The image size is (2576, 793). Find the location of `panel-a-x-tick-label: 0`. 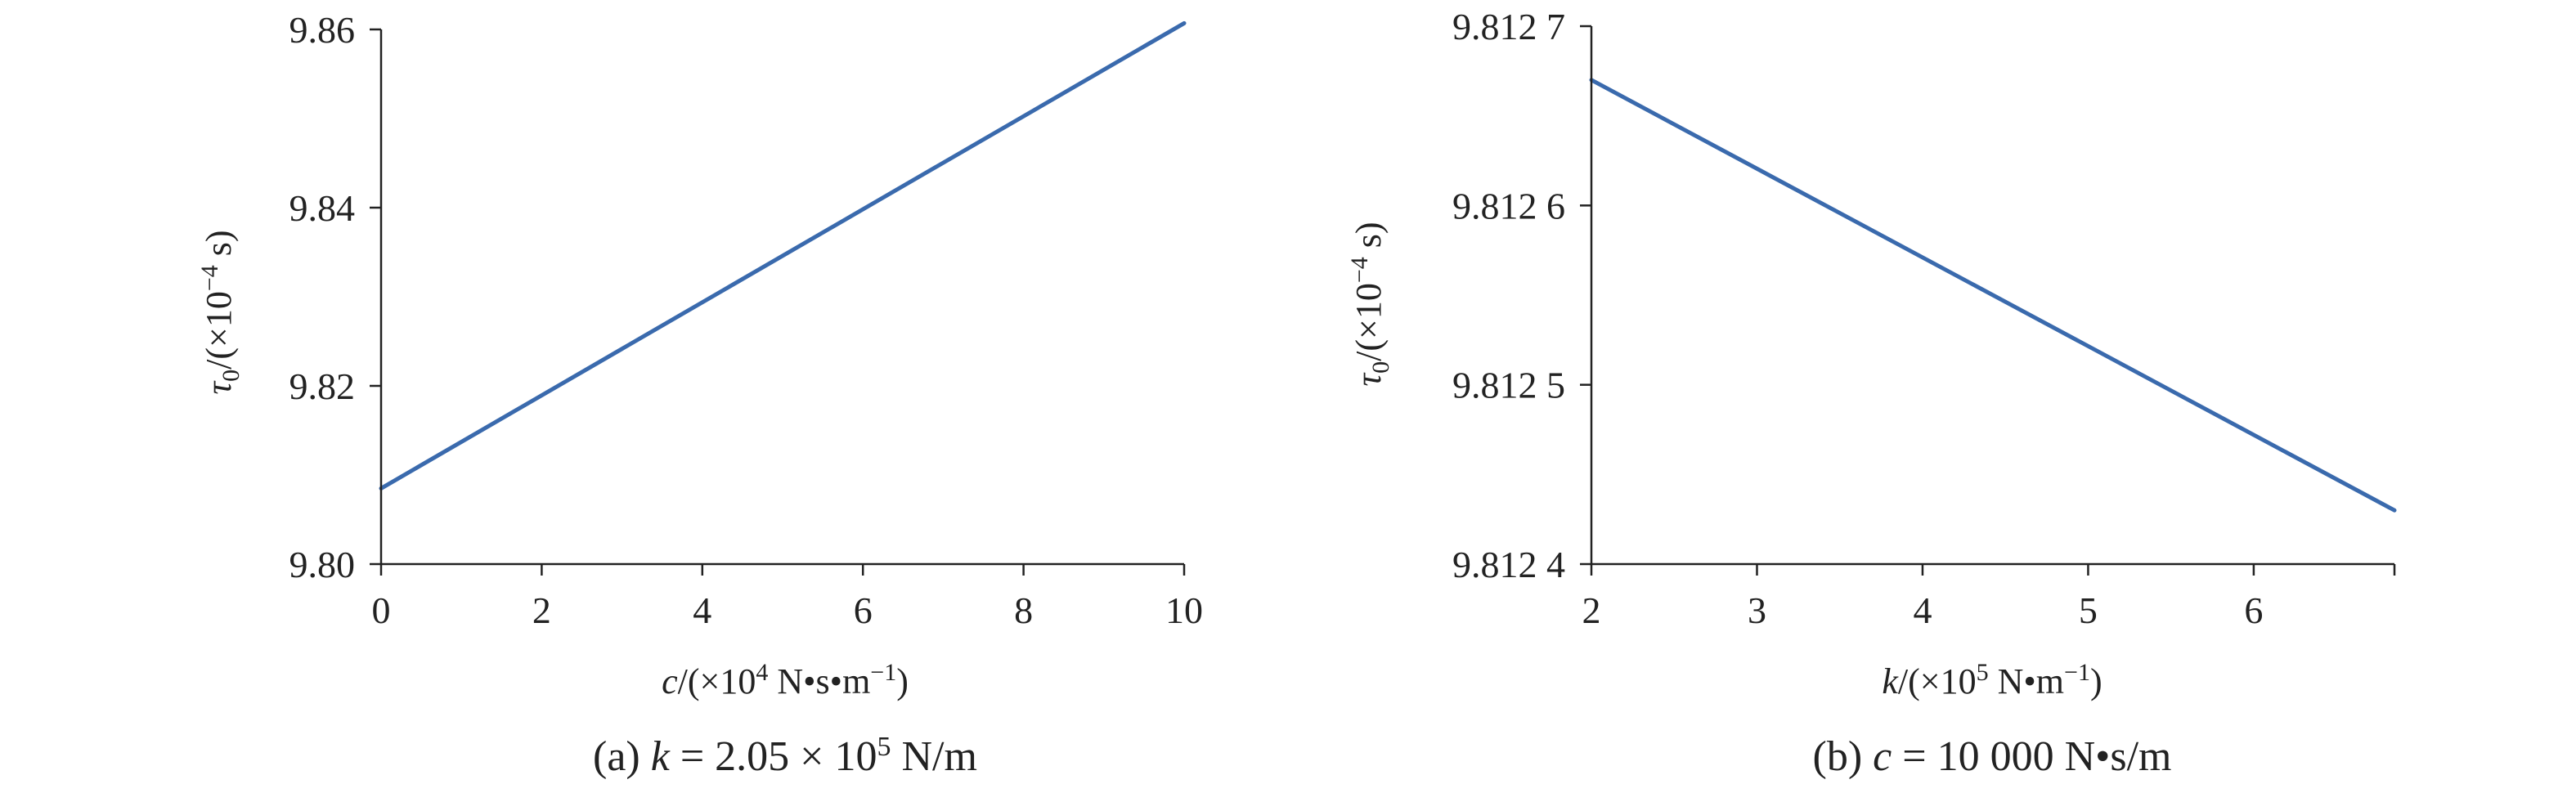

panel-a-x-tick-label: 0 is located at coordinates (382, 610).